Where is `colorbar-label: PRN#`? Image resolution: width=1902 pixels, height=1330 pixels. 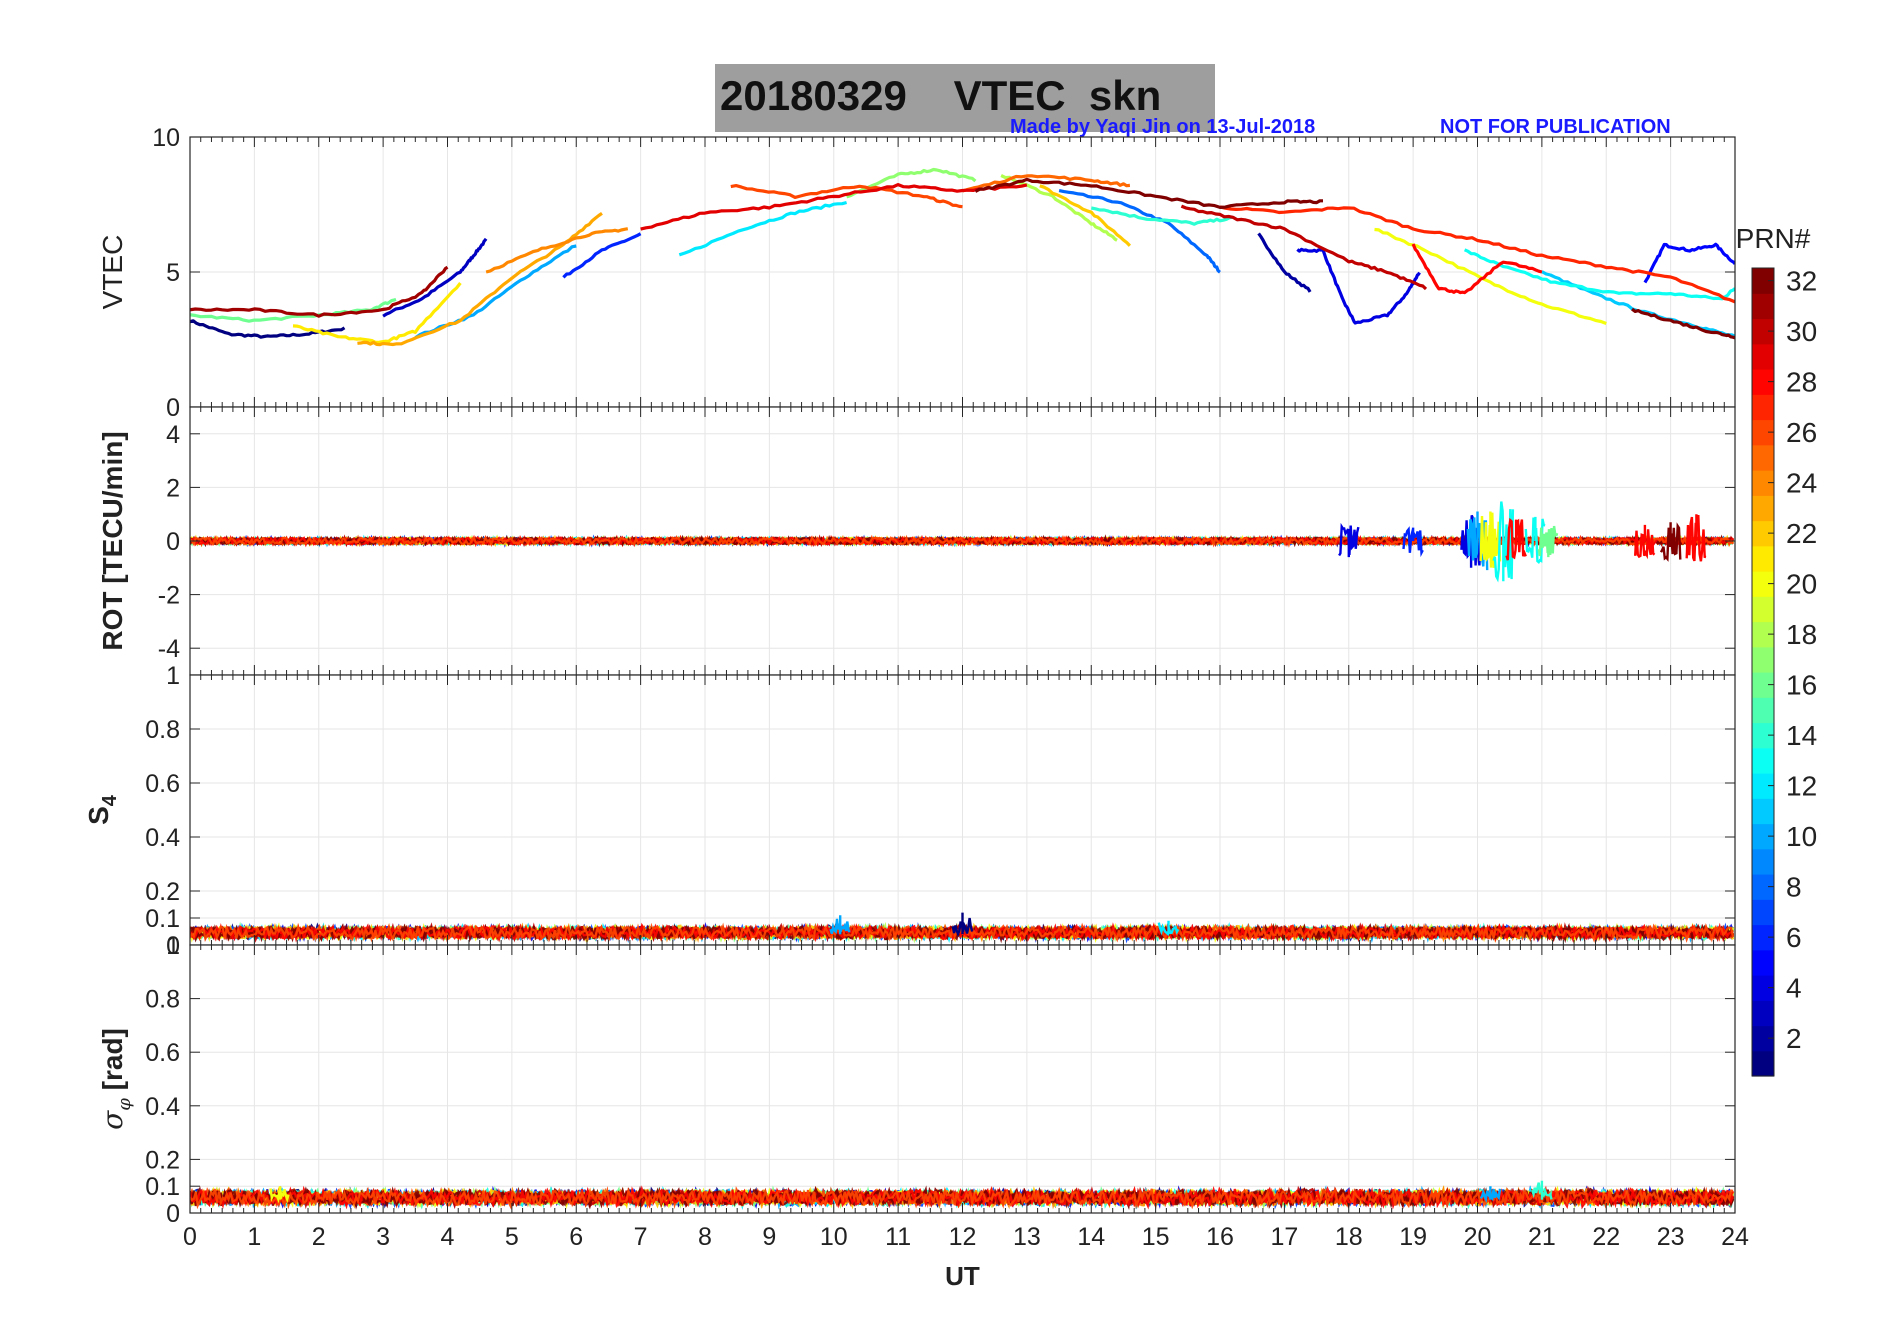 colorbar-label: PRN# is located at coordinates (1773, 238).